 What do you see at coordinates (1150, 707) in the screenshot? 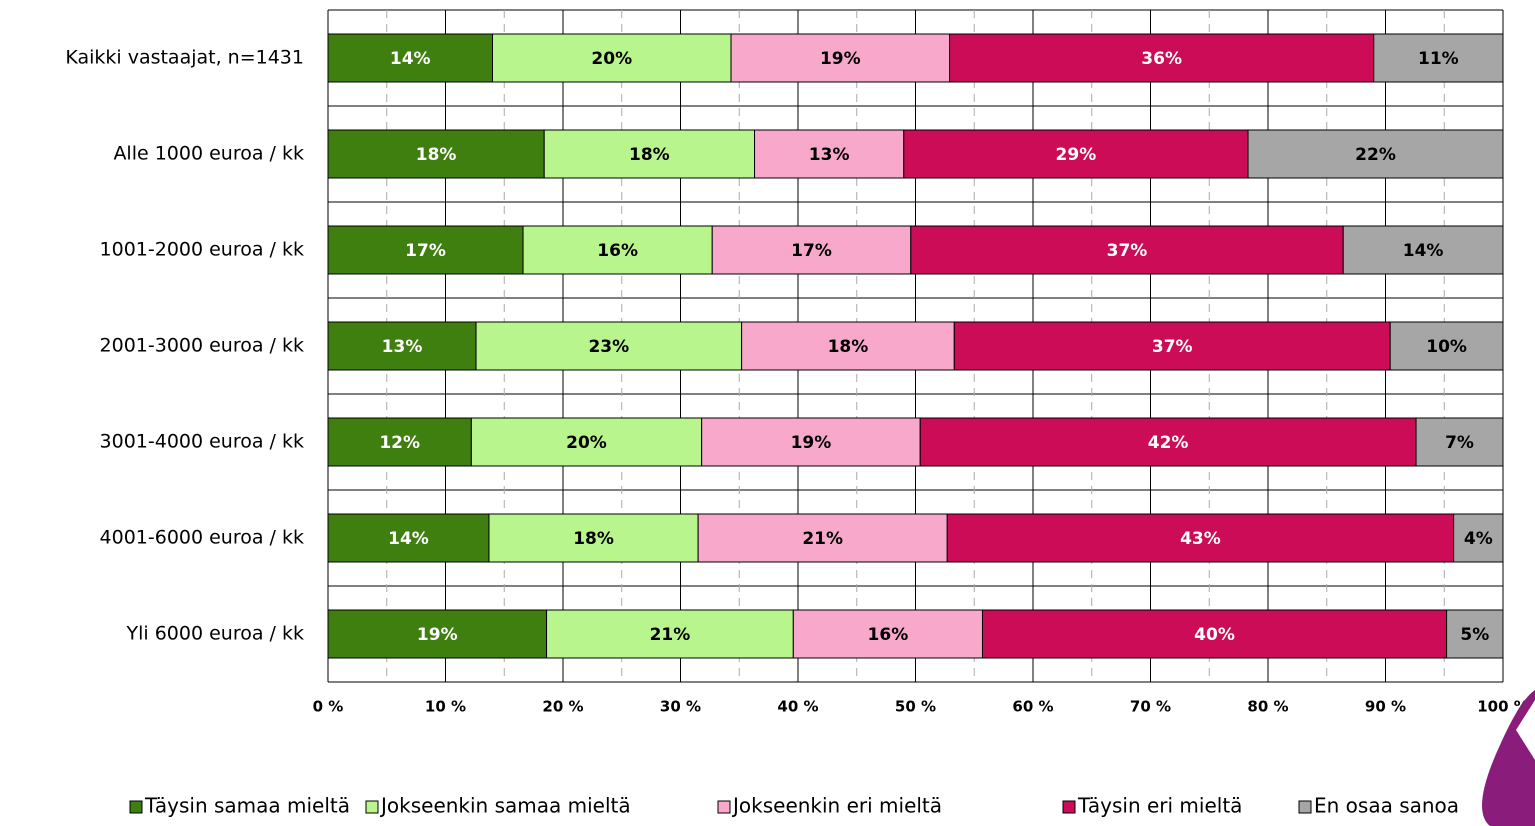
I see `x-tick-label: 70 %` at bounding box center [1150, 707].